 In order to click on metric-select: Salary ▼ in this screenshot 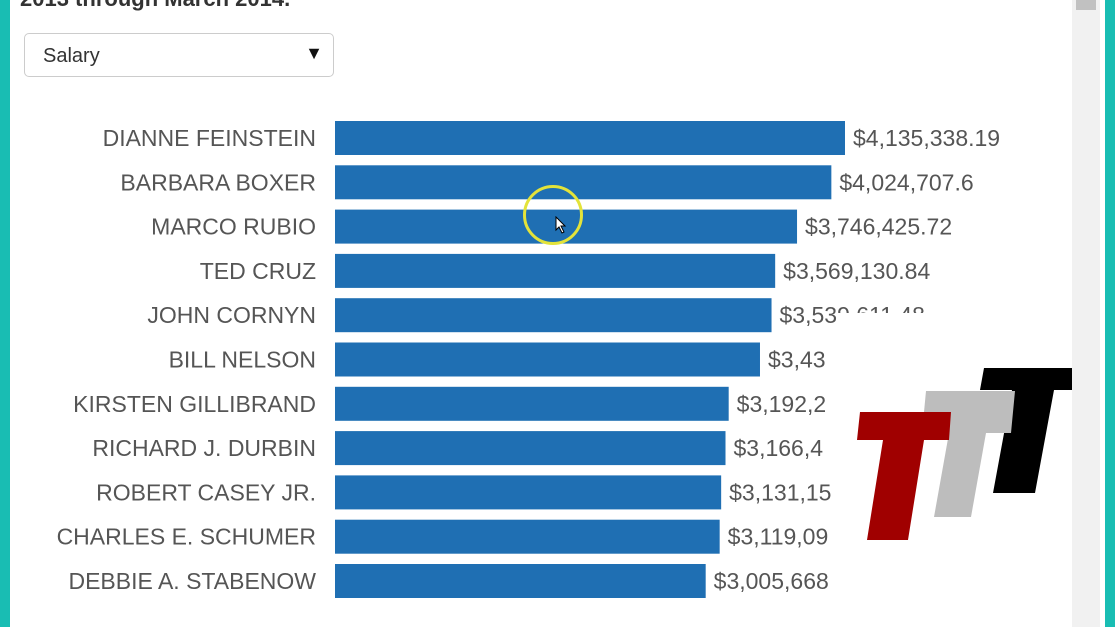, I will do `click(179, 55)`.